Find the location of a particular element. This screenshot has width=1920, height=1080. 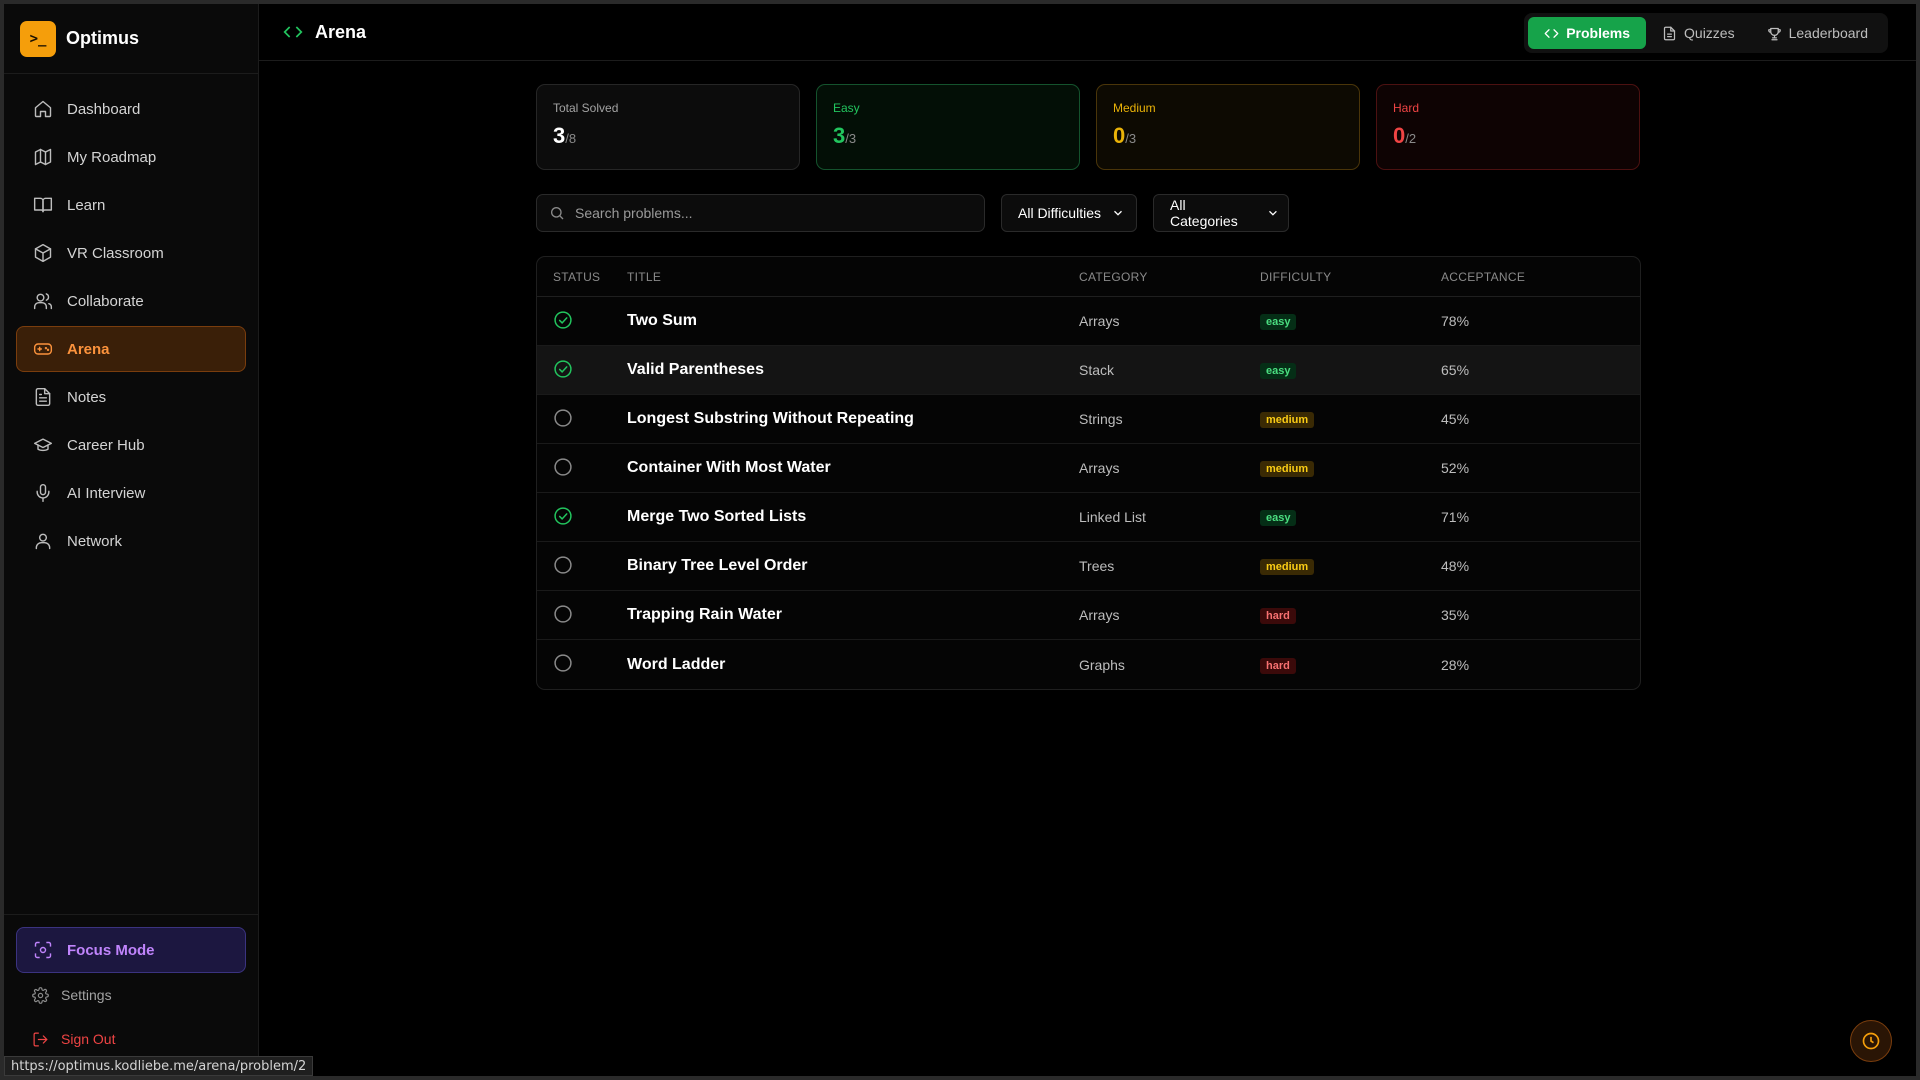

cube-icon is located at coordinates (43, 253).